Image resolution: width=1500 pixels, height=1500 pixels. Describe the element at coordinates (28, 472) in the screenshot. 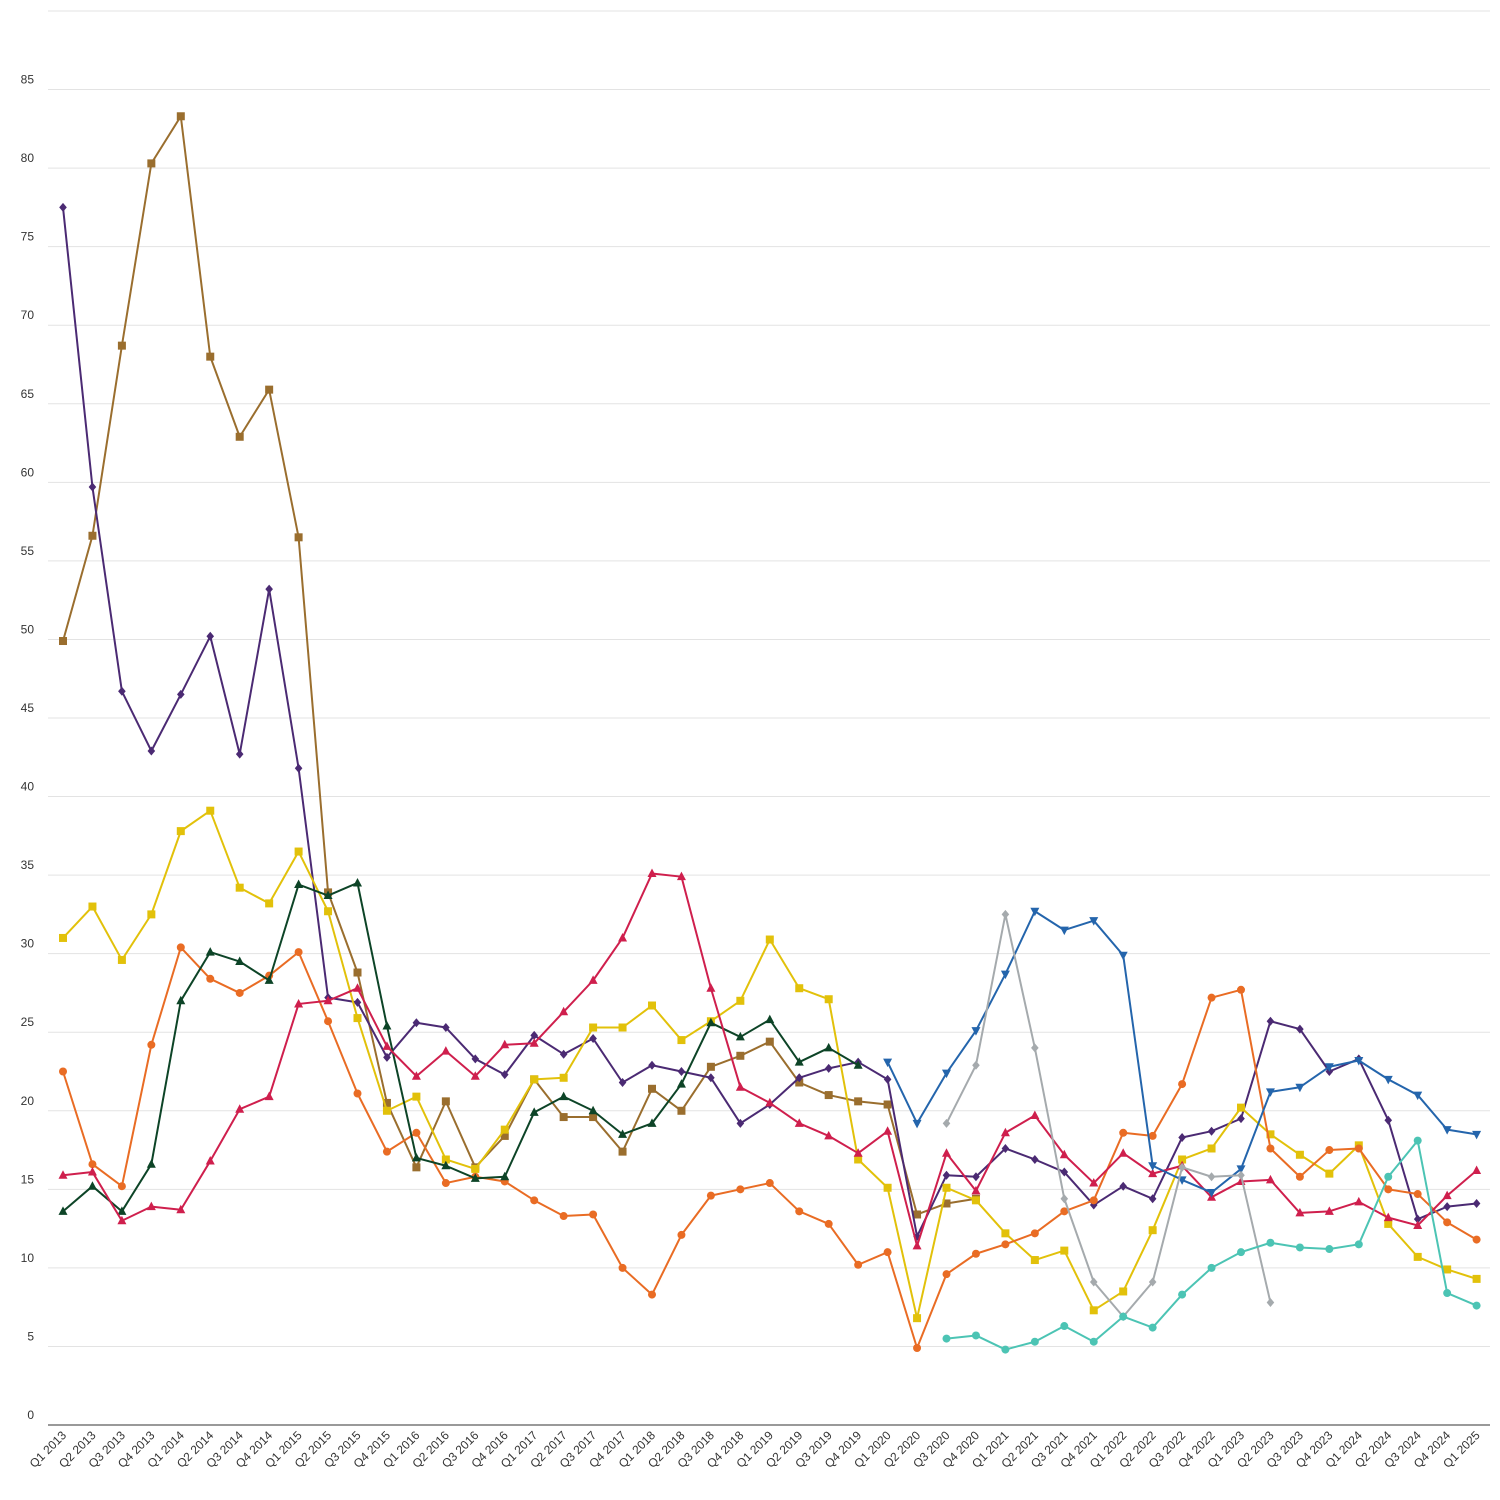

I see `y-tick-label: 60` at that location.